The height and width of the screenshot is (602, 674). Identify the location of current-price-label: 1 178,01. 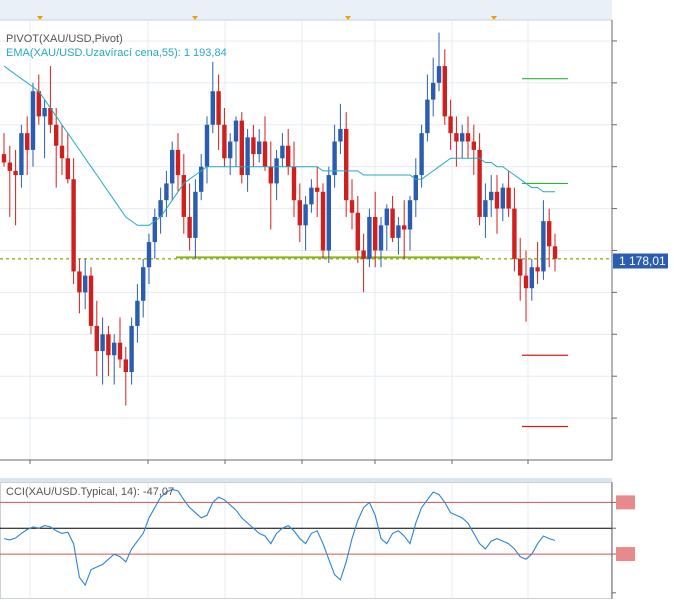
(642, 261).